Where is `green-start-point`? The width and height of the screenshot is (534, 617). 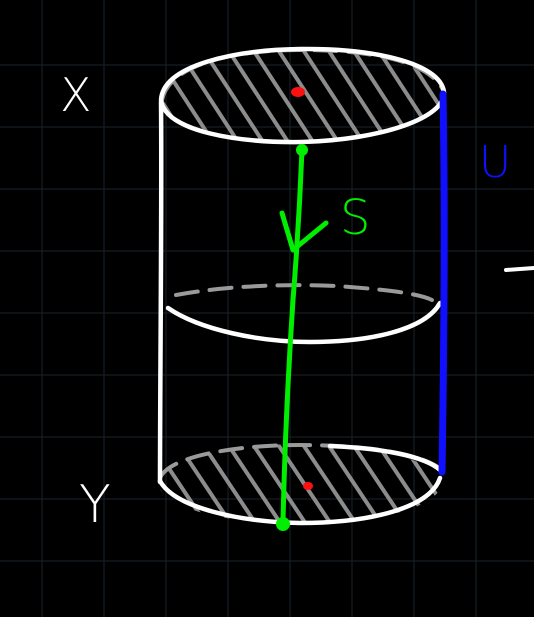
green-start-point is located at coordinates (302, 150).